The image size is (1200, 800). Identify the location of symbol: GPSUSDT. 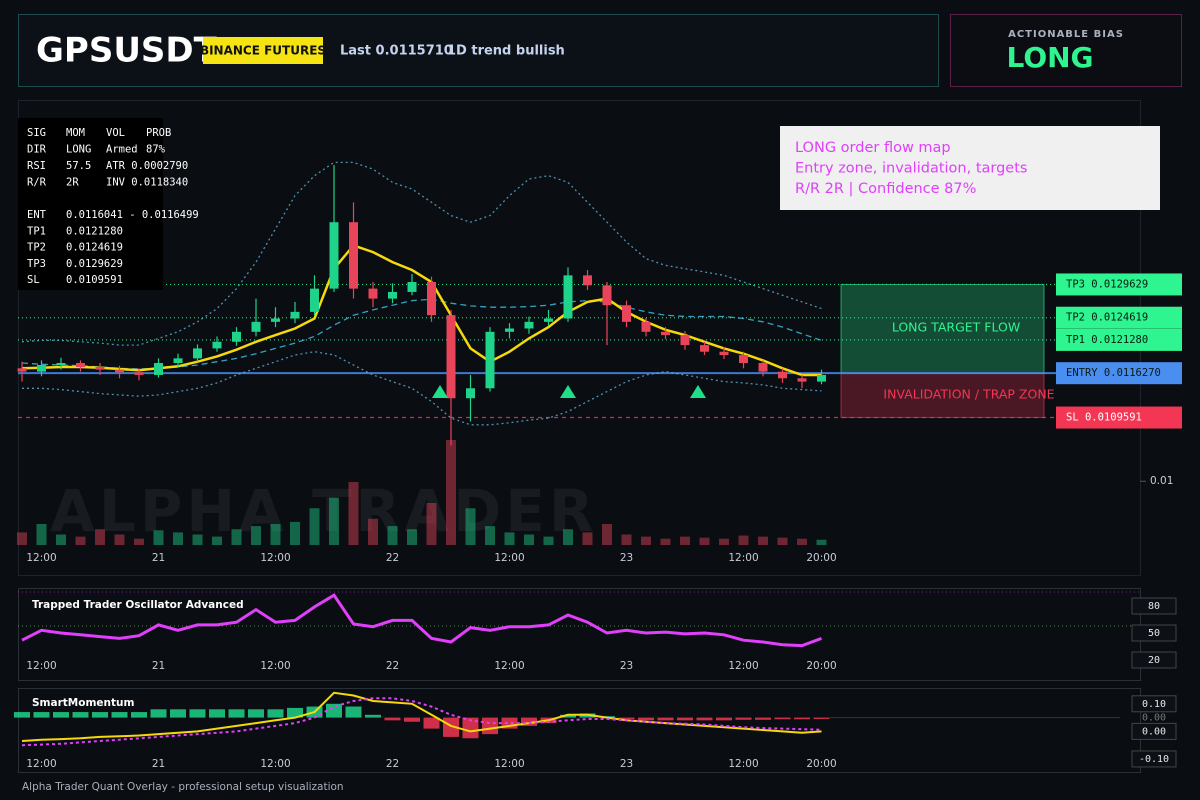
(127, 51).